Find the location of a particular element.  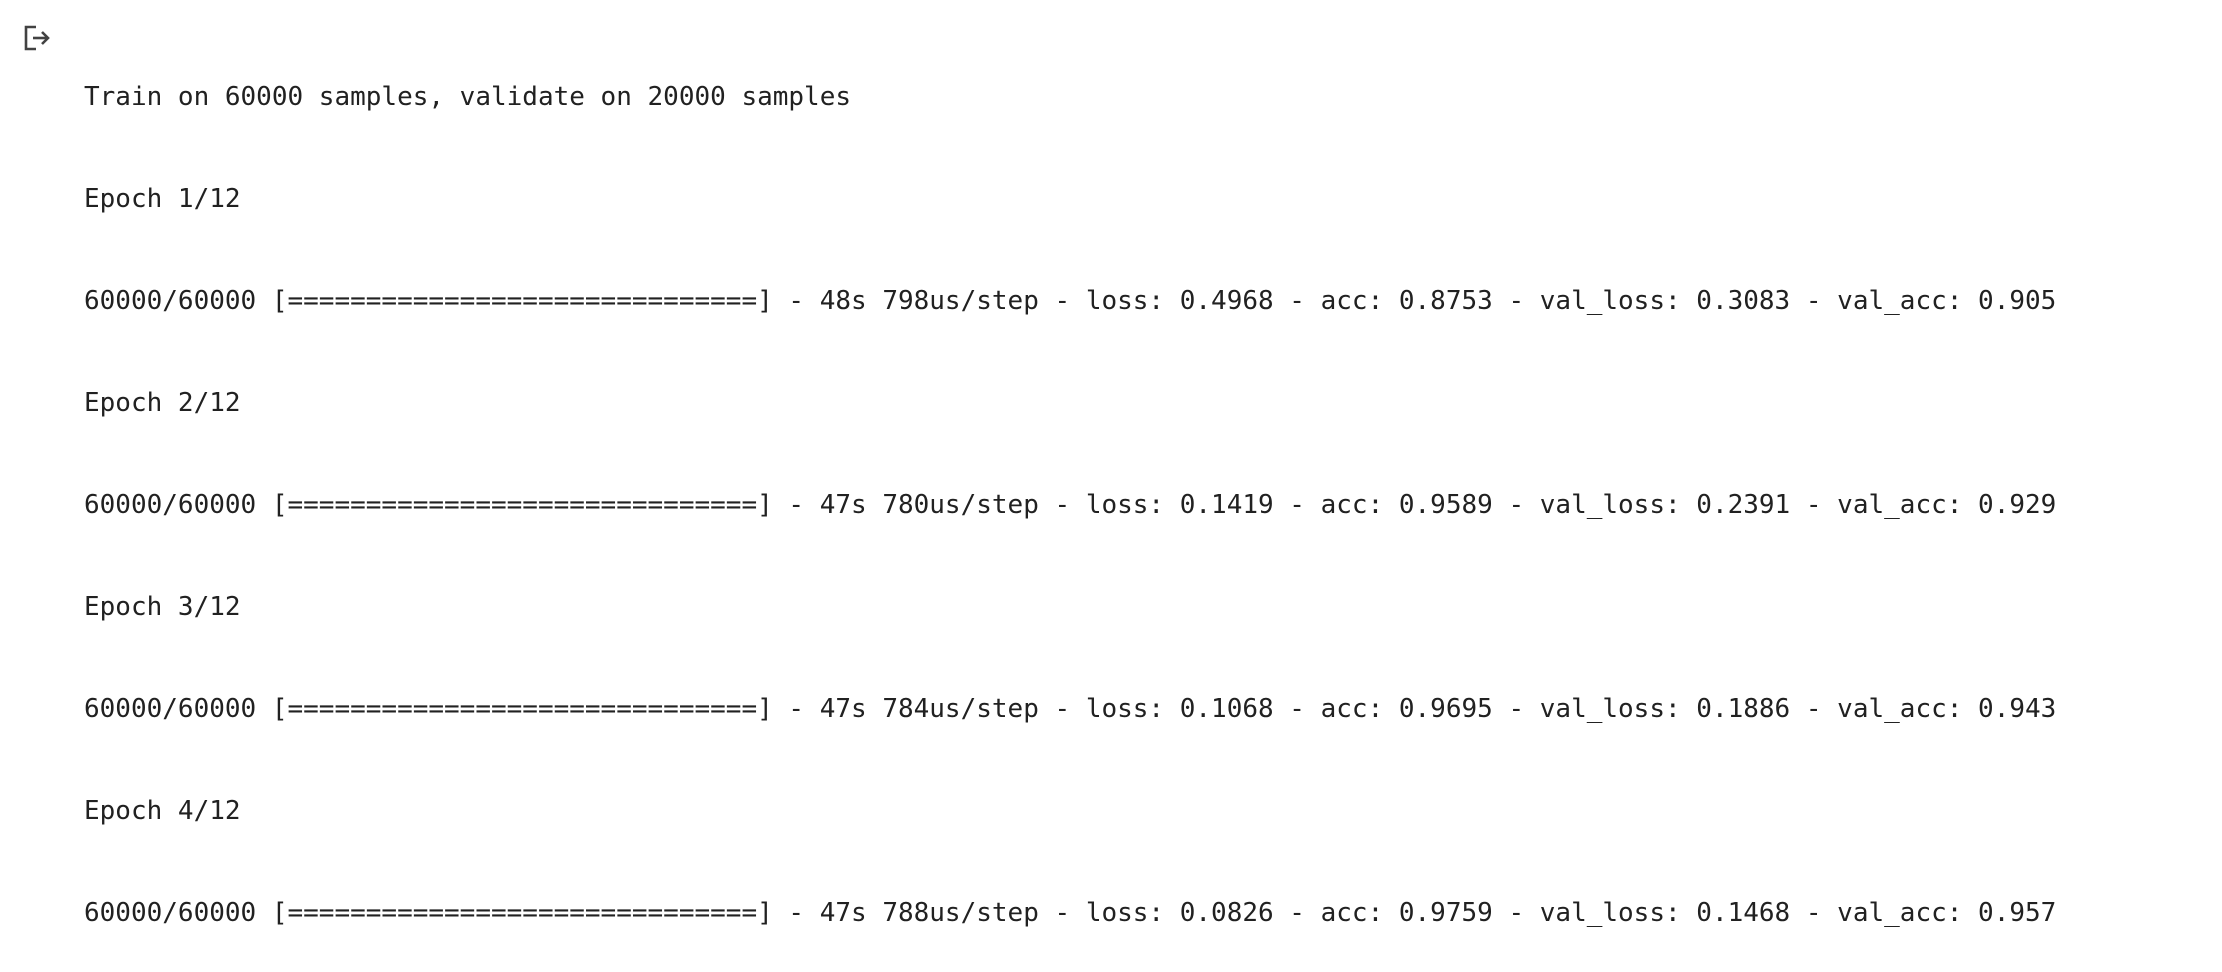

output-line: Epoch 4/12 is located at coordinates (162, 811).